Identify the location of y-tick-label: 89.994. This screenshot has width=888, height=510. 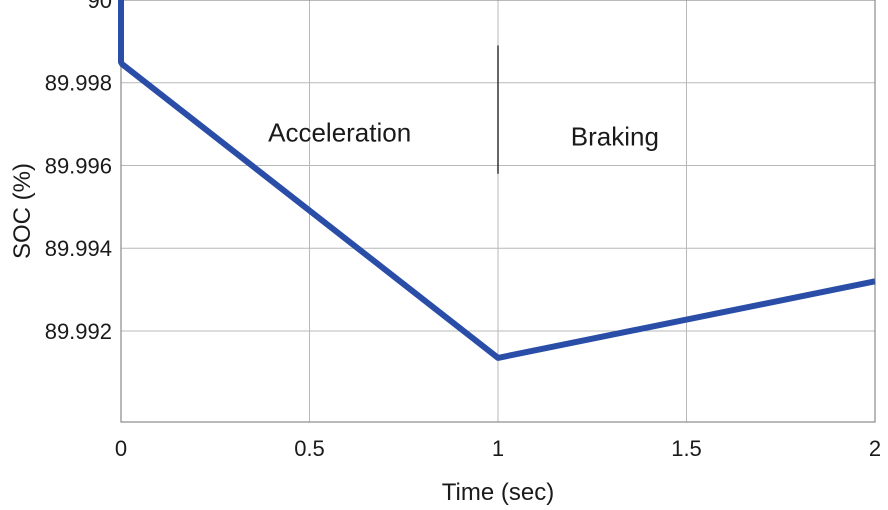
(78, 248).